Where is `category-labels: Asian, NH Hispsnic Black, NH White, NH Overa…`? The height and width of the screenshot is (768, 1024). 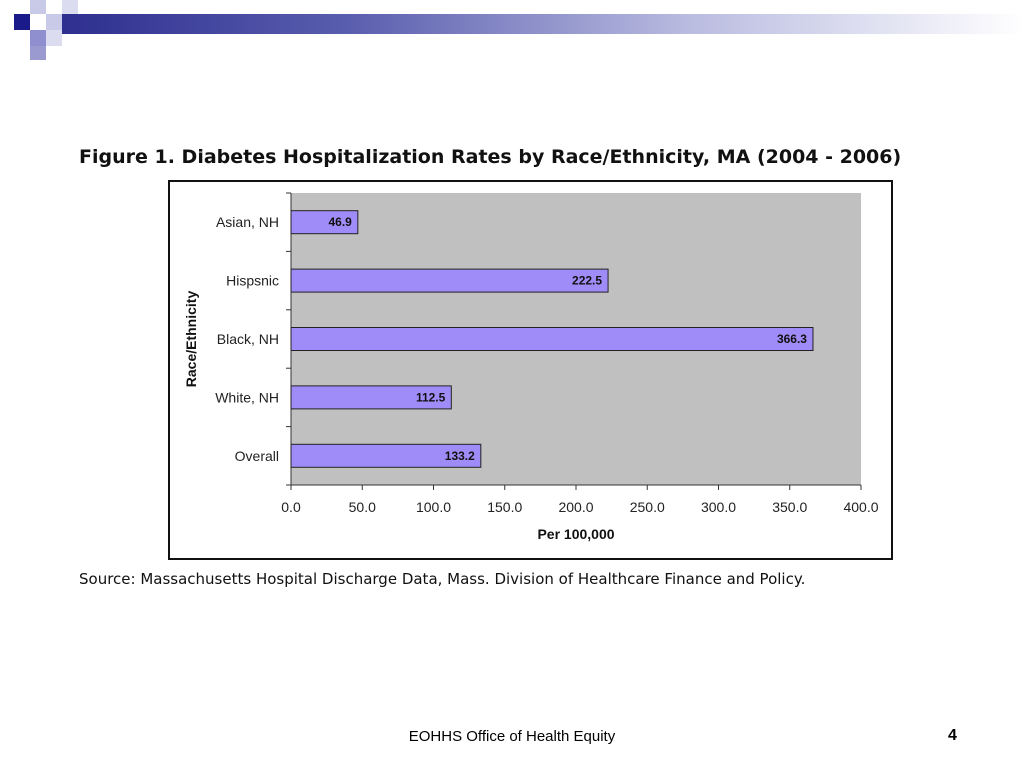 category-labels: Asian, NH Hispsnic Black, NH White, NH Overa… is located at coordinates (247, 339).